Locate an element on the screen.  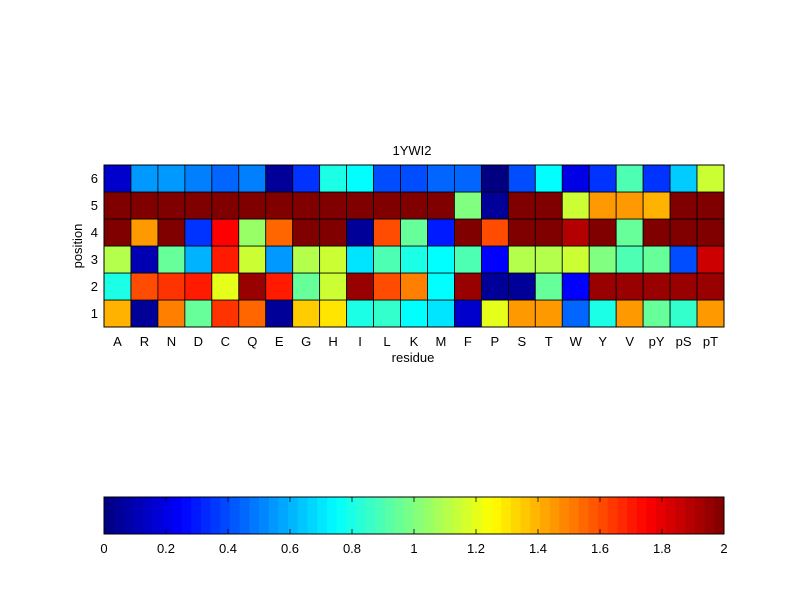
x-tick-label: F is located at coordinates (468, 341).